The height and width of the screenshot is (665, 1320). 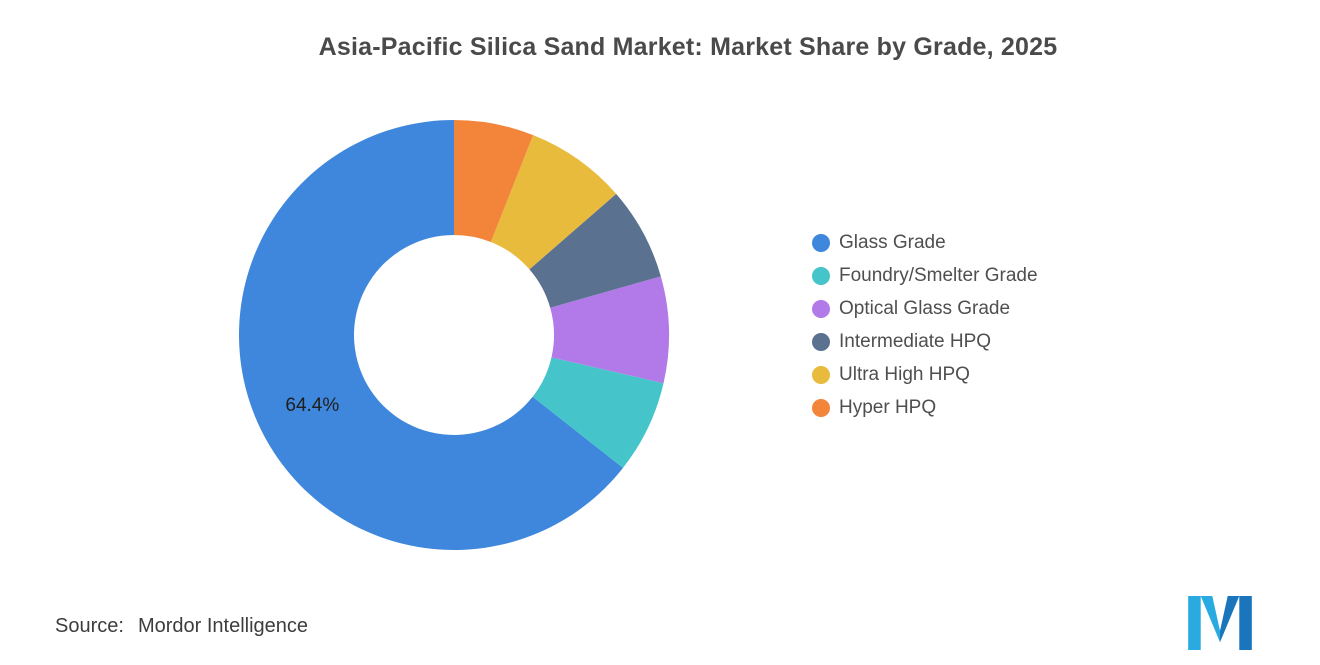 I want to click on legend-label: Glass Grade, so click(x=892, y=242).